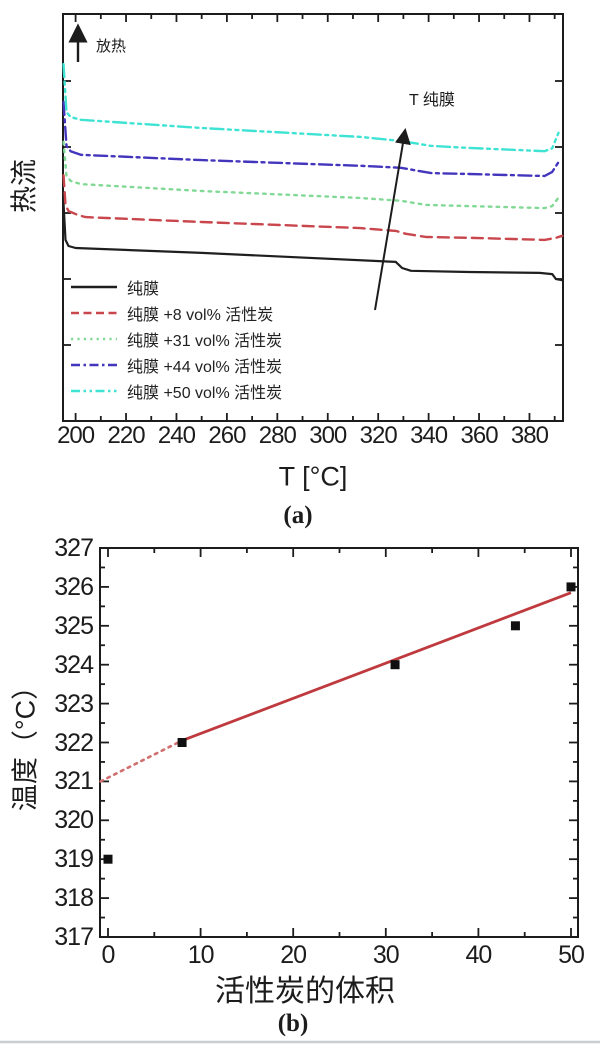  Describe the element at coordinates (74, 820) in the screenshot. I see `scatter-y-tick-label: 320` at that location.